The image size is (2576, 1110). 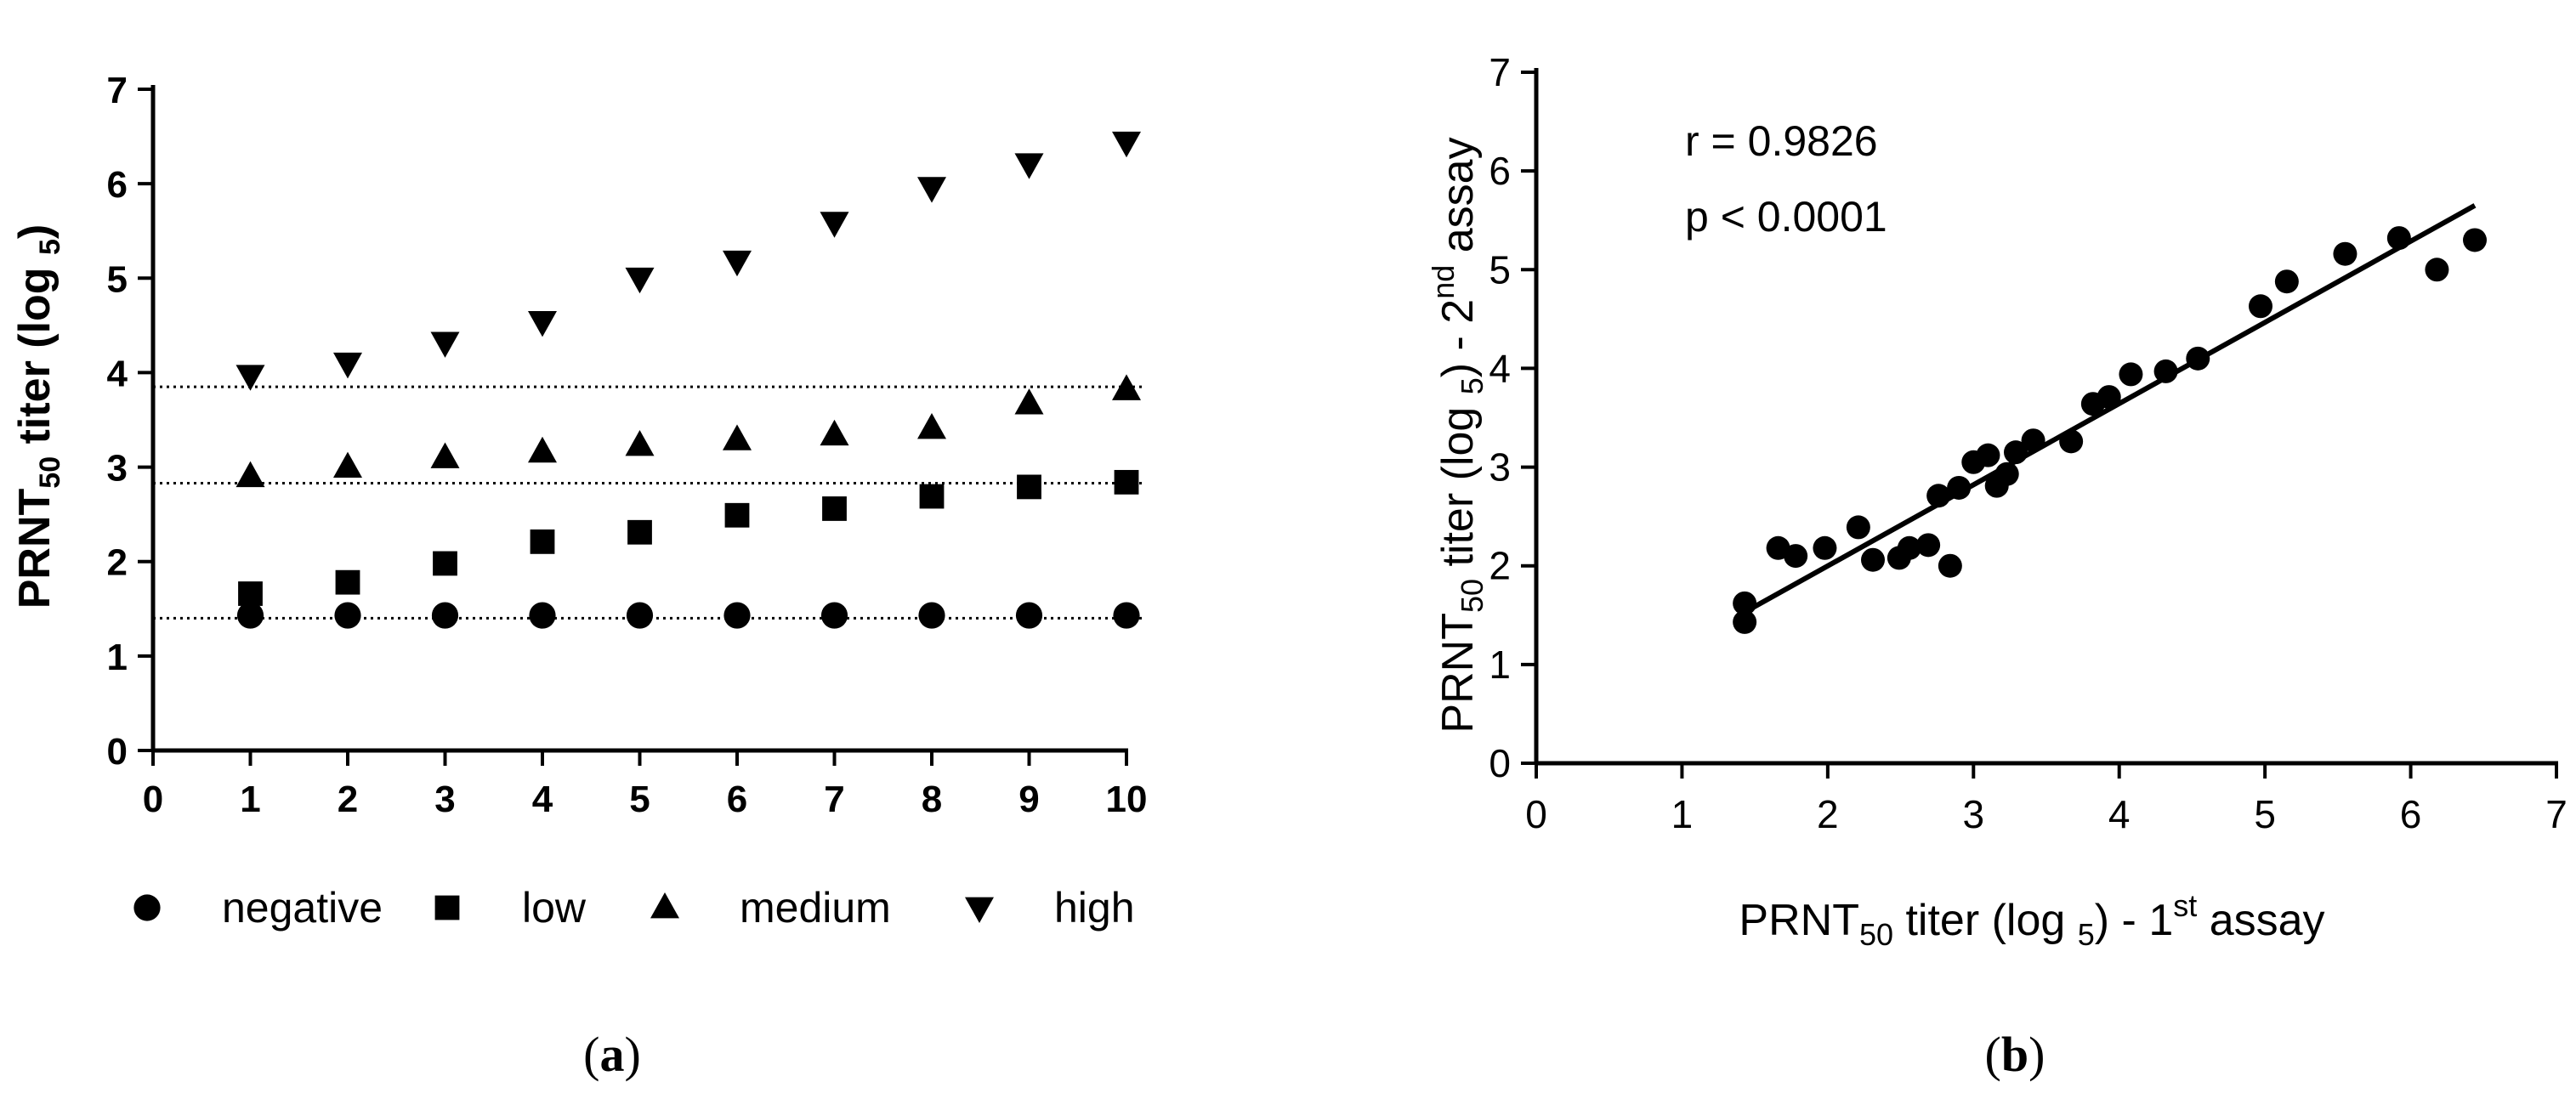 What do you see at coordinates (815, 908) in the screenshot?
I see `legend-medium-label: medium` at bounding box center [815, 908].